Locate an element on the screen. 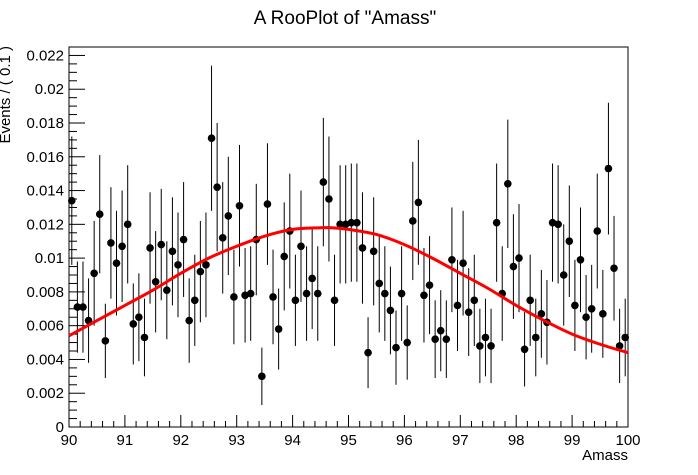  y-tick-label: 0.016 is located at coordinates (45, 157).